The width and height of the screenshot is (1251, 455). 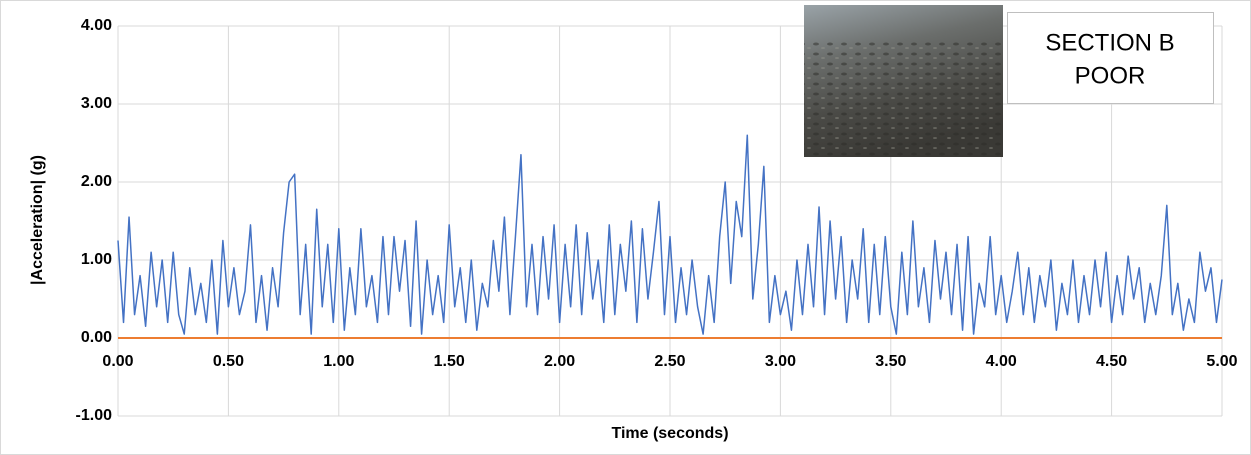 What do you see at coordinates (1109, 42) in the screenshot?
I see `annotation: SECTION B` at bounding box center [1109, 42].